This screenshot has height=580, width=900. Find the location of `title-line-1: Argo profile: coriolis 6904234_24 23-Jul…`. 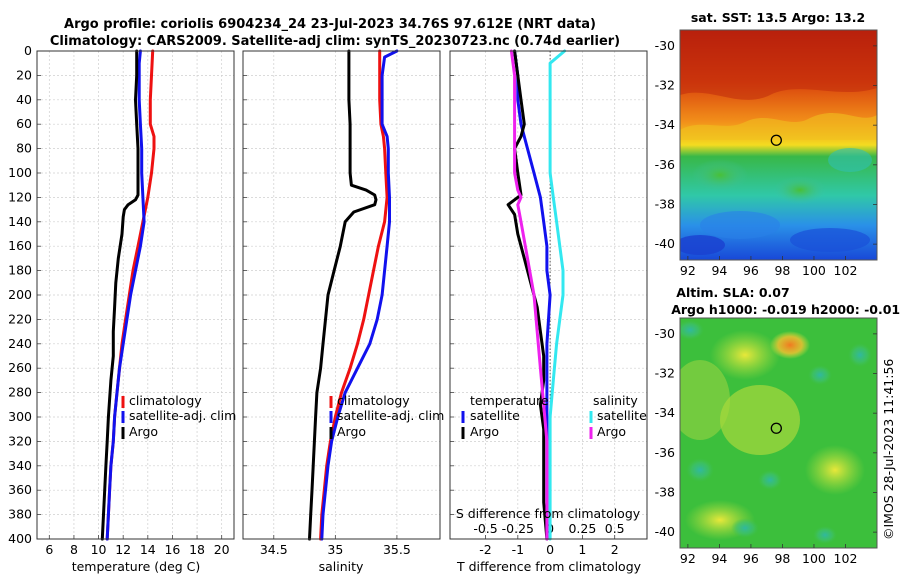

title-line-1: Argo profile: coriolis 6904234_24 23-Jul… is located at coordinates (330, 24).